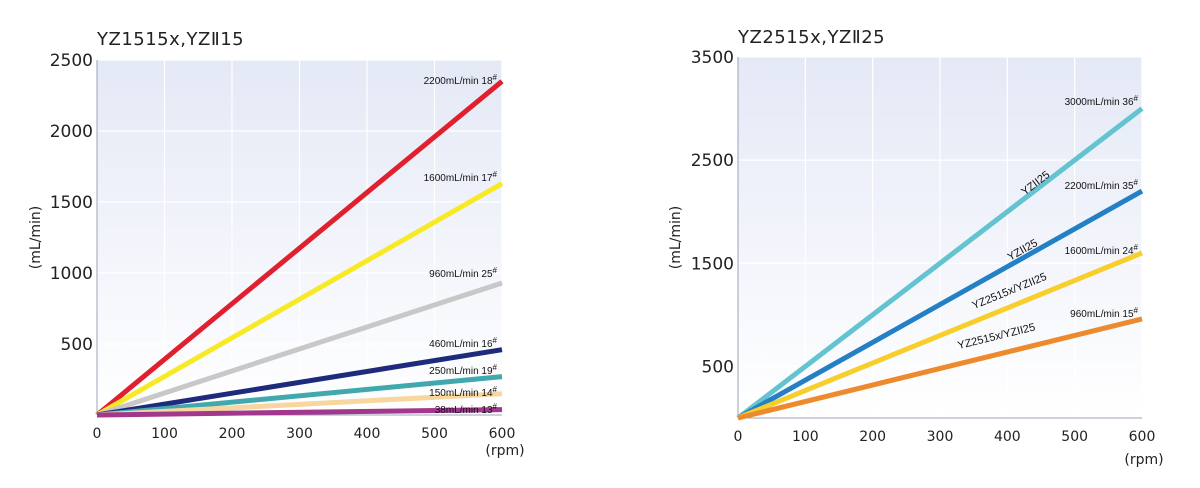 This screenshot has height=488, width=1200. What do you see at coordinates (461, 80) in the screenshot?
I see `series-label: 2200mL/min 18#` at bounding box center [461, 80].